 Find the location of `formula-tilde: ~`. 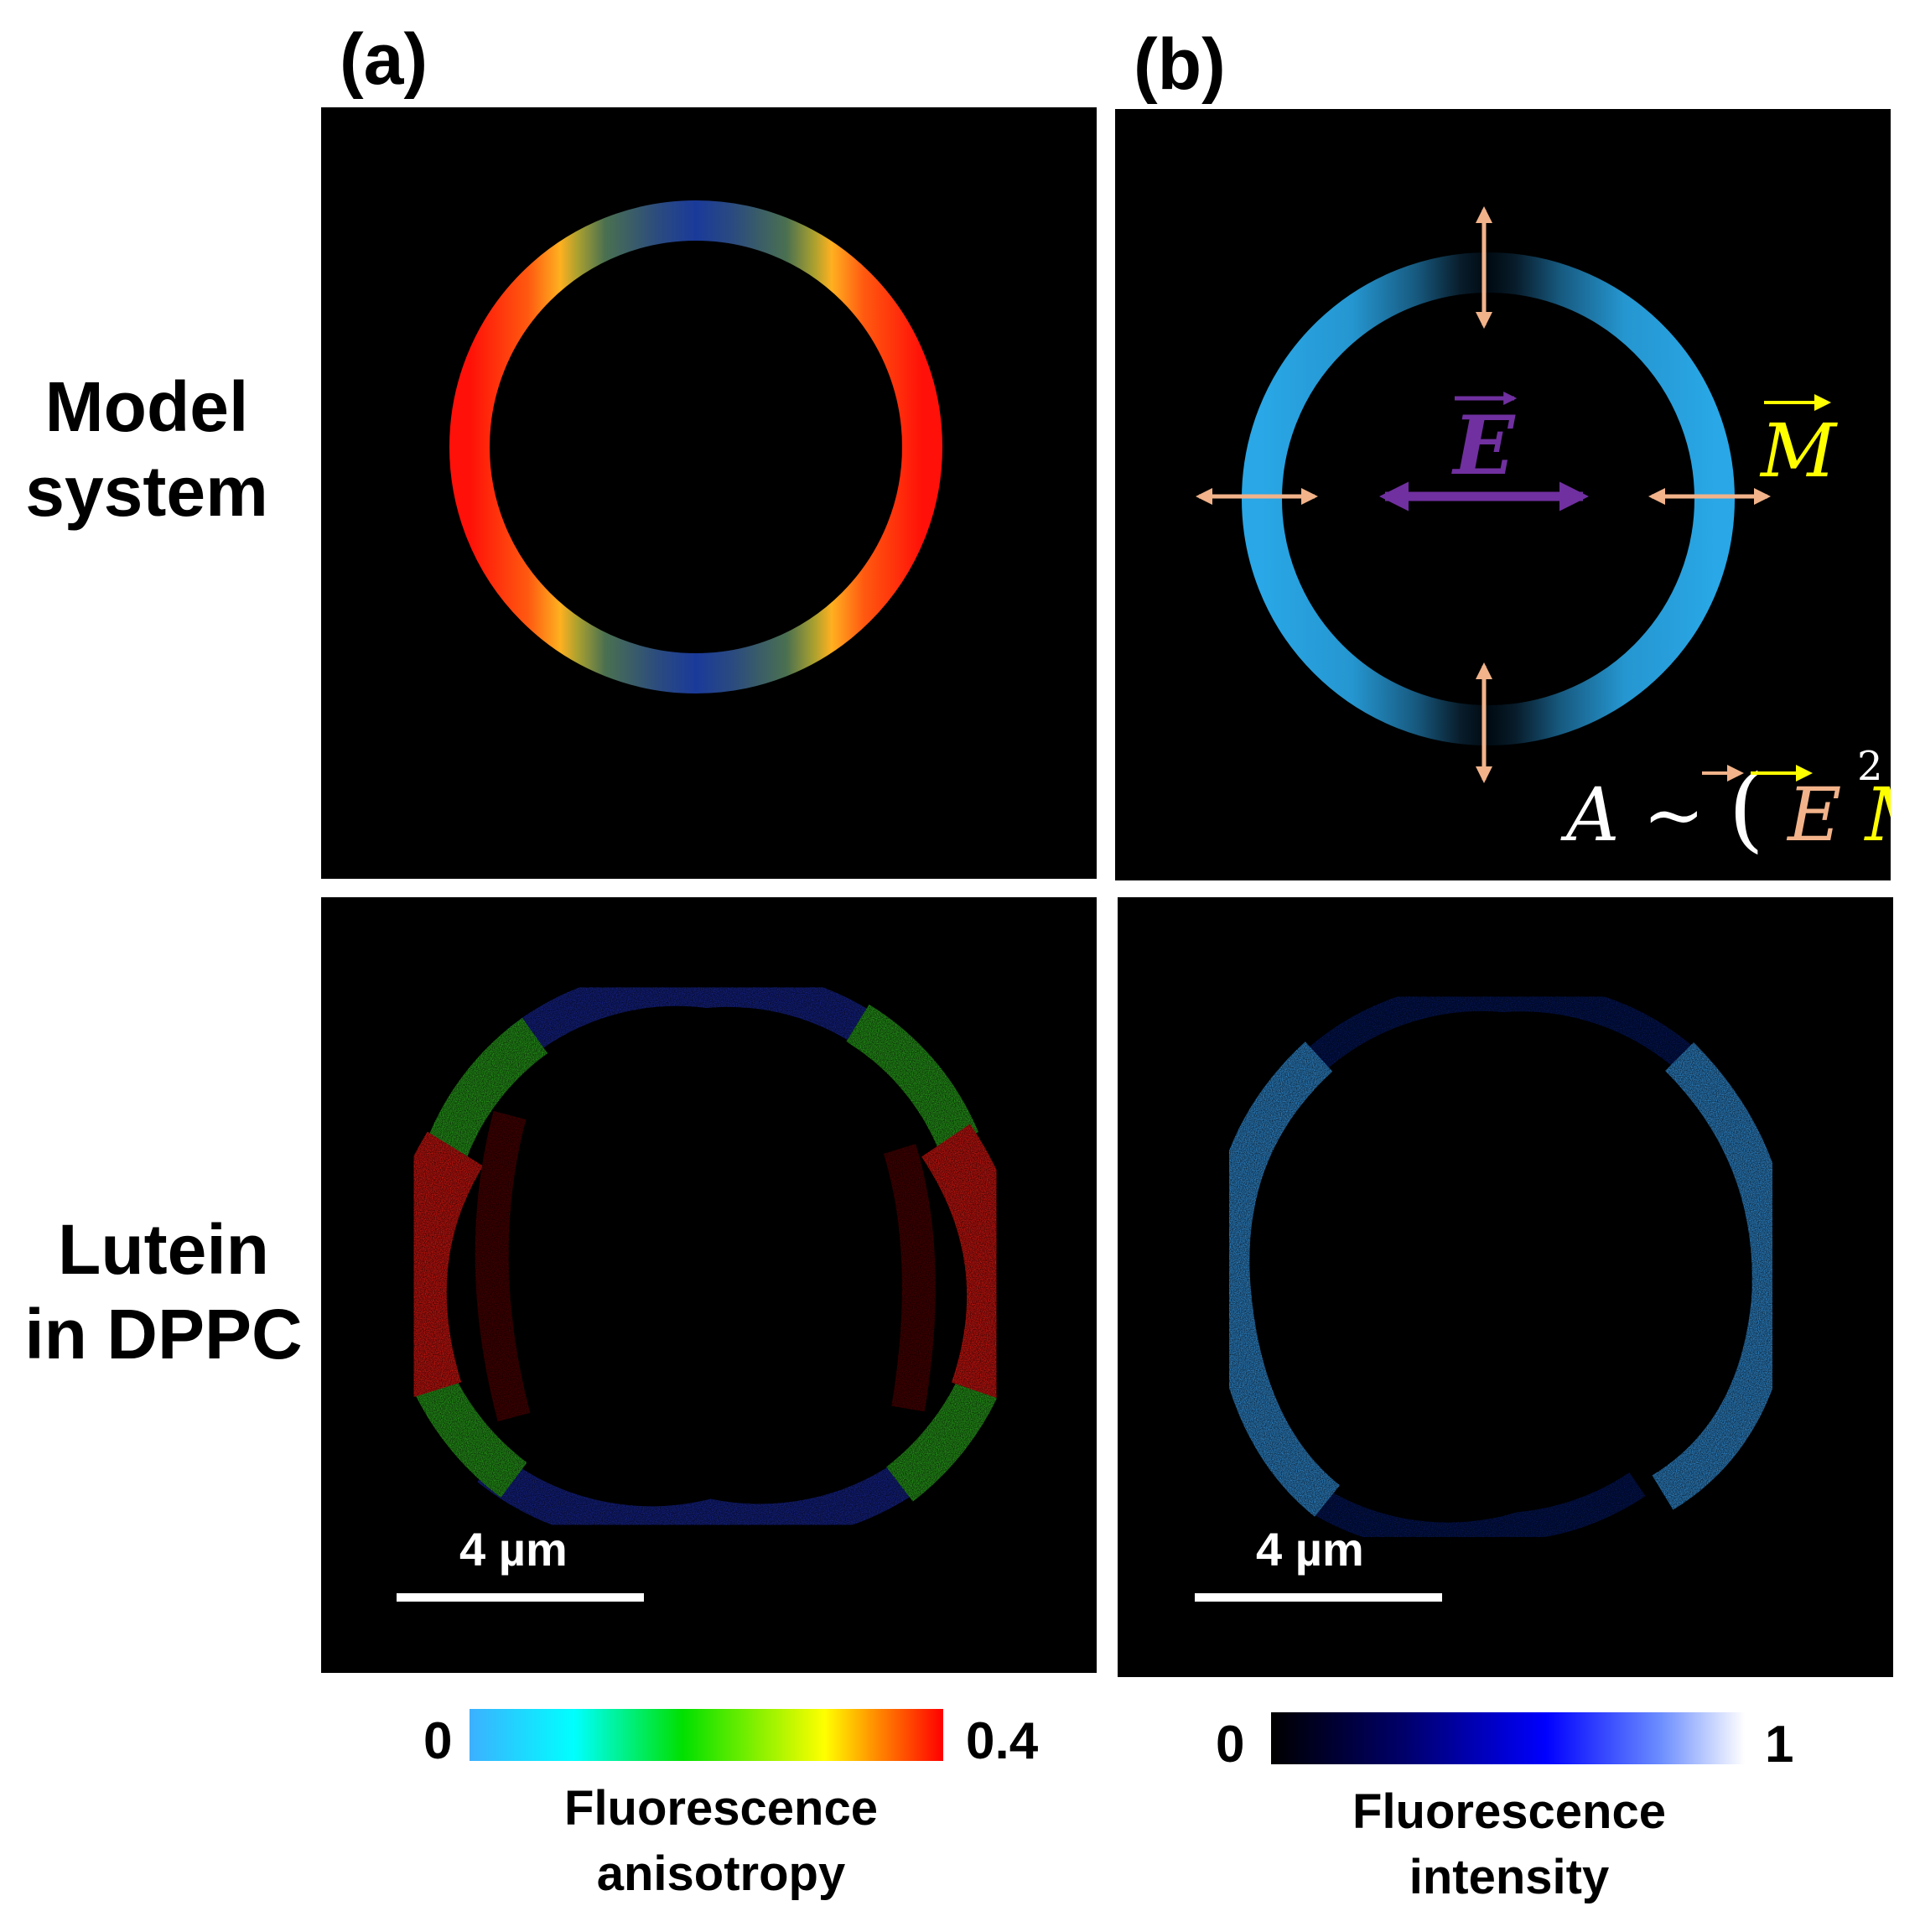

formula-tilde: ~ is located at coordinates (1674, 814).